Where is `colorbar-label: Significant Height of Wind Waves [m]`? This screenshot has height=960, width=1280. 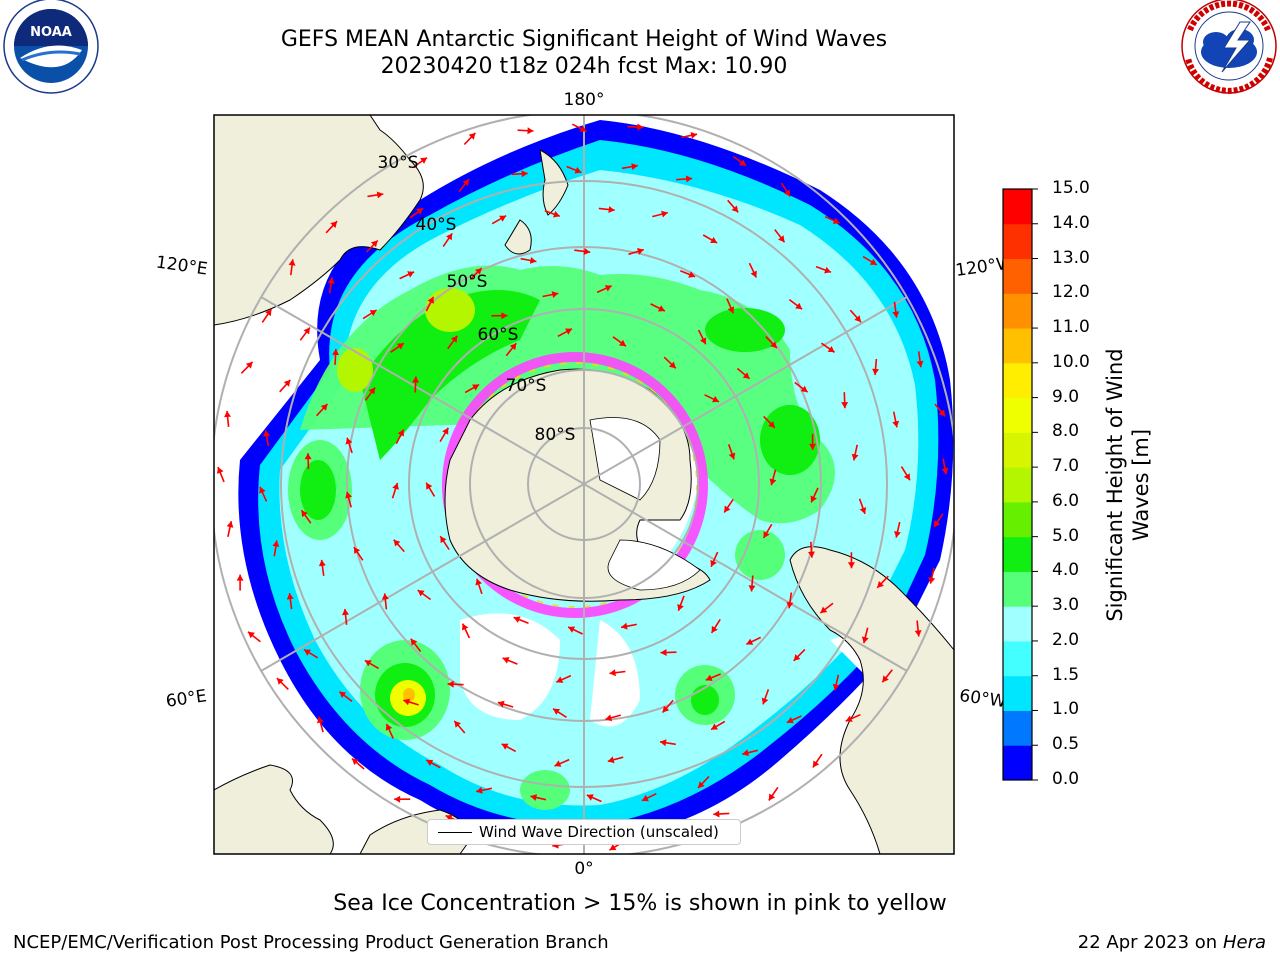
colorbar-label: Significant Height of Wind Waves [m] is located at coordinates (1128, 485).